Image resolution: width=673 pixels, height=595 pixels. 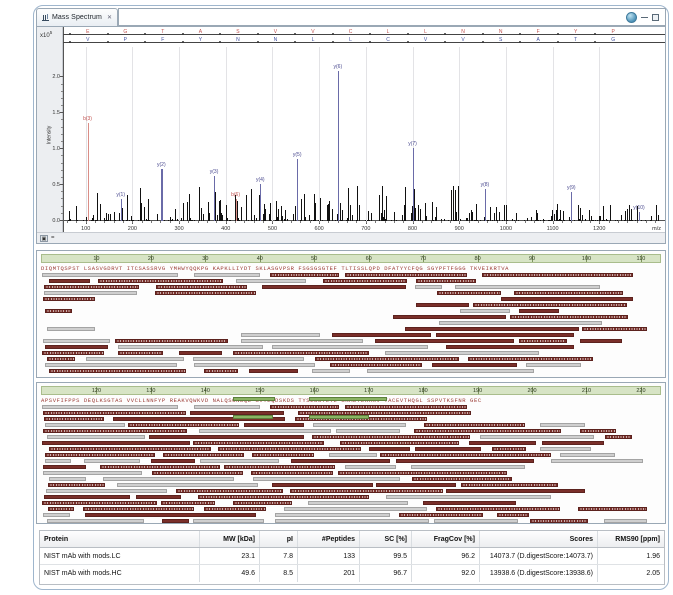 What do you see at coordinates (109, 18) in the screenshot?
I see `close-icon: ✕` at bounding box center [109, 18].